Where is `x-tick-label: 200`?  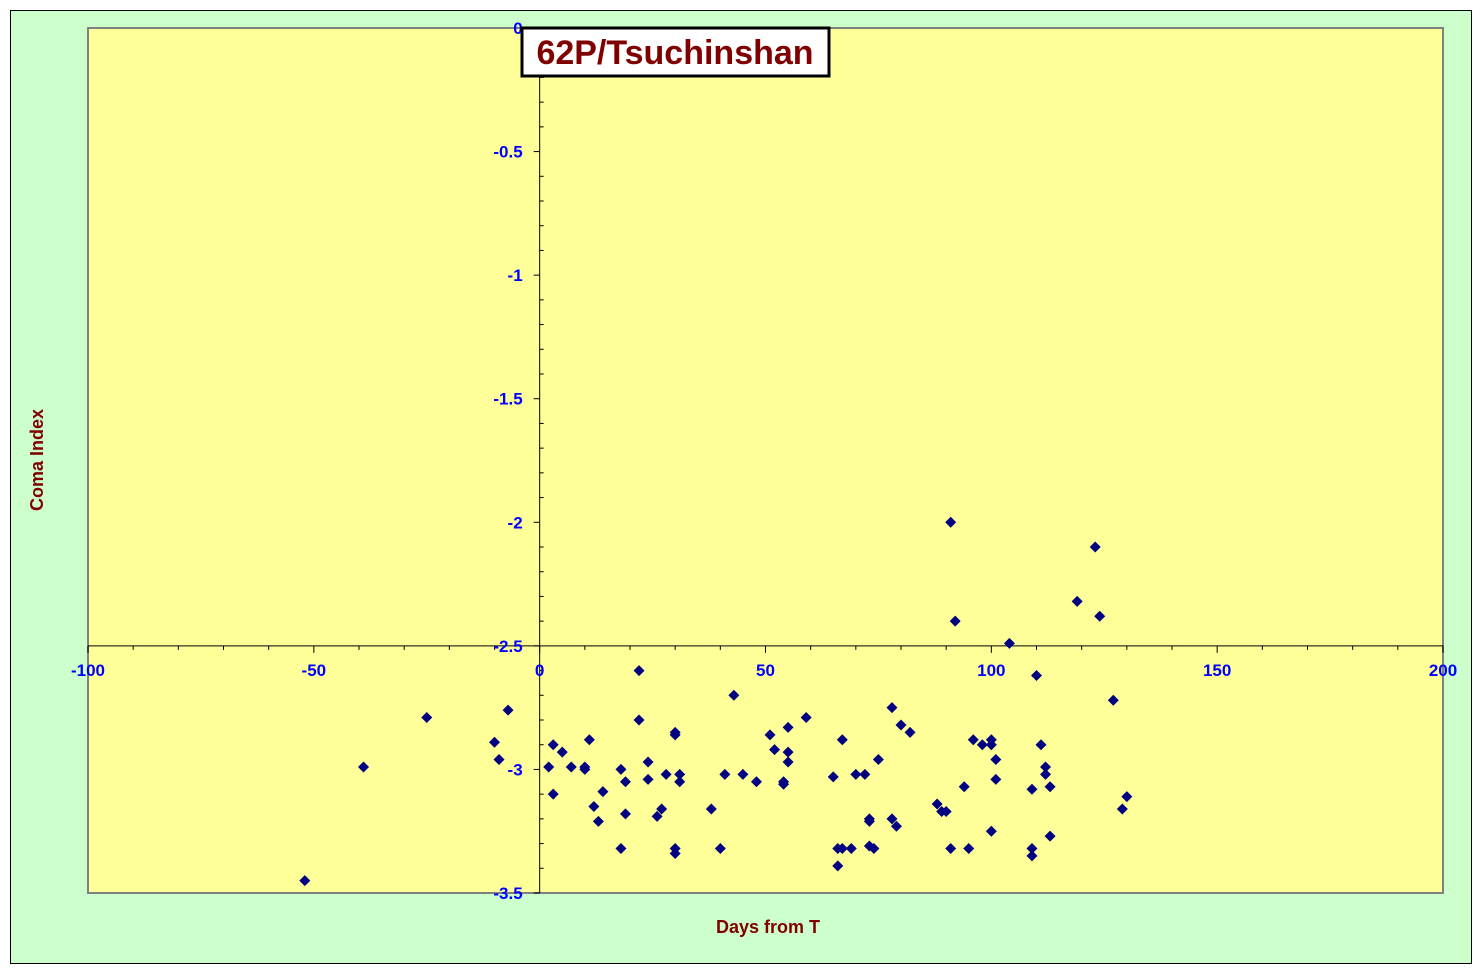 x-tick-label: 200 is located at coordinates (1443, 670).